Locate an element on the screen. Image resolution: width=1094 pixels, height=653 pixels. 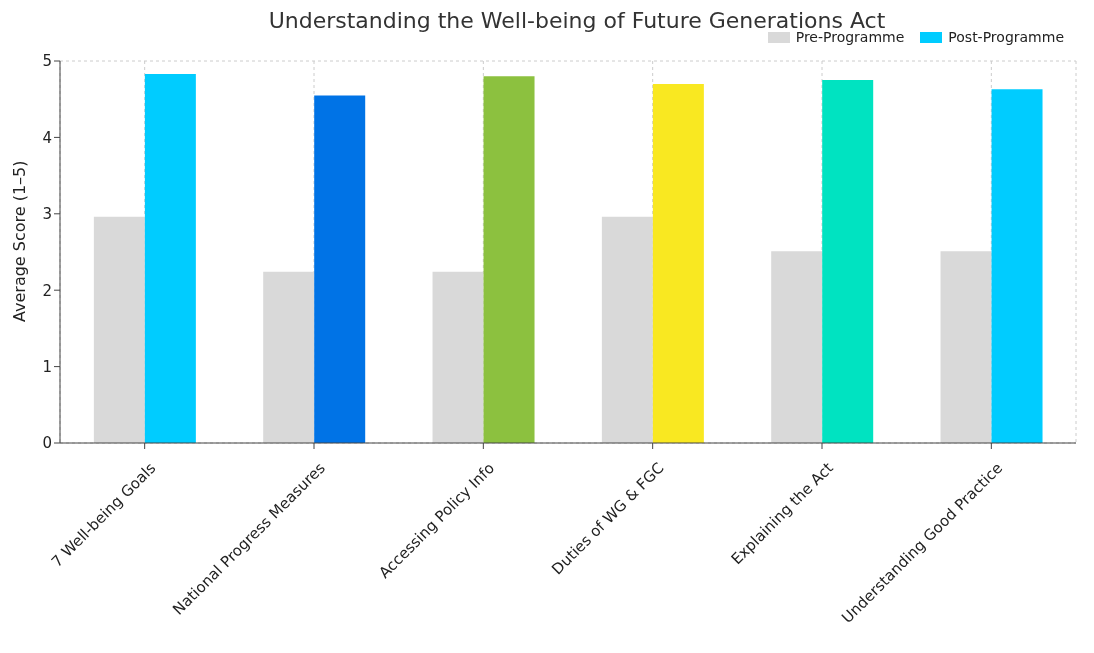
y-tick-label: 3 is located at coordinates (47, 214).